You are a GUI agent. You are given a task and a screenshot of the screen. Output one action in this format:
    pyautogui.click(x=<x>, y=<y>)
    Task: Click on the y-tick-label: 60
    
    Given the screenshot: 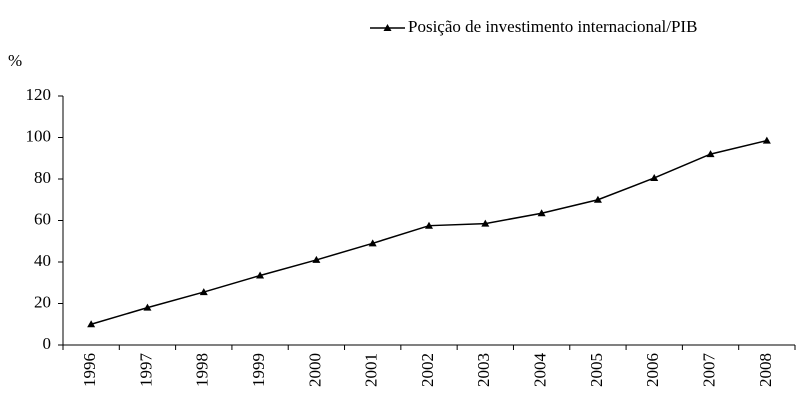 What is the action you would take?
    pyautogui.click(x=42, y=218)
    